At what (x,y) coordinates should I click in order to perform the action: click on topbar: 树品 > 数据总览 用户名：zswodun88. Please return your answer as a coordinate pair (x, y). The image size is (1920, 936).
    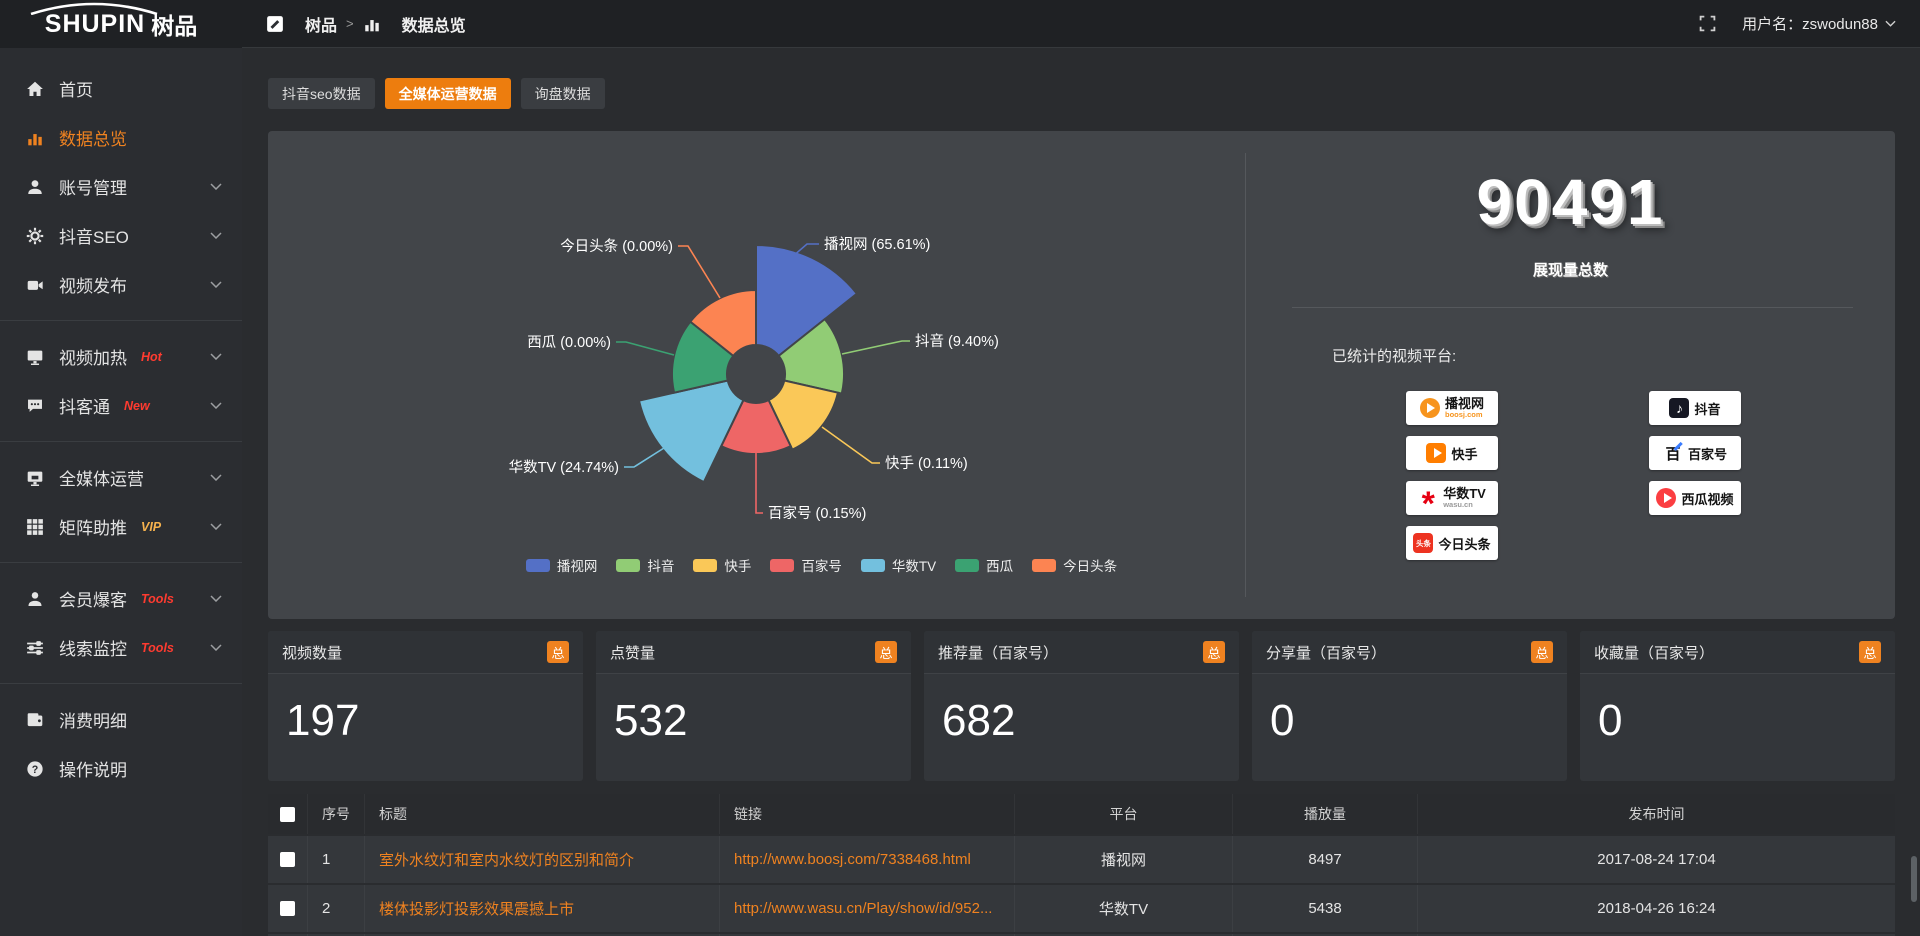
    Looking at the image, I should click on (1081, 24).